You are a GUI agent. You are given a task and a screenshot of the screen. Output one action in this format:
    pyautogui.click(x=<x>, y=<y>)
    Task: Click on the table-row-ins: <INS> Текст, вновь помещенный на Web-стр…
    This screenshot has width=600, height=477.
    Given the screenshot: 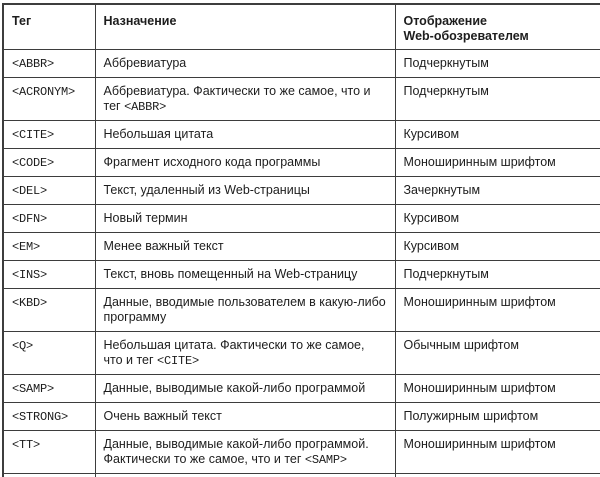 What is the action you would take?
    pyautogui.click(x=301, y=274)
    